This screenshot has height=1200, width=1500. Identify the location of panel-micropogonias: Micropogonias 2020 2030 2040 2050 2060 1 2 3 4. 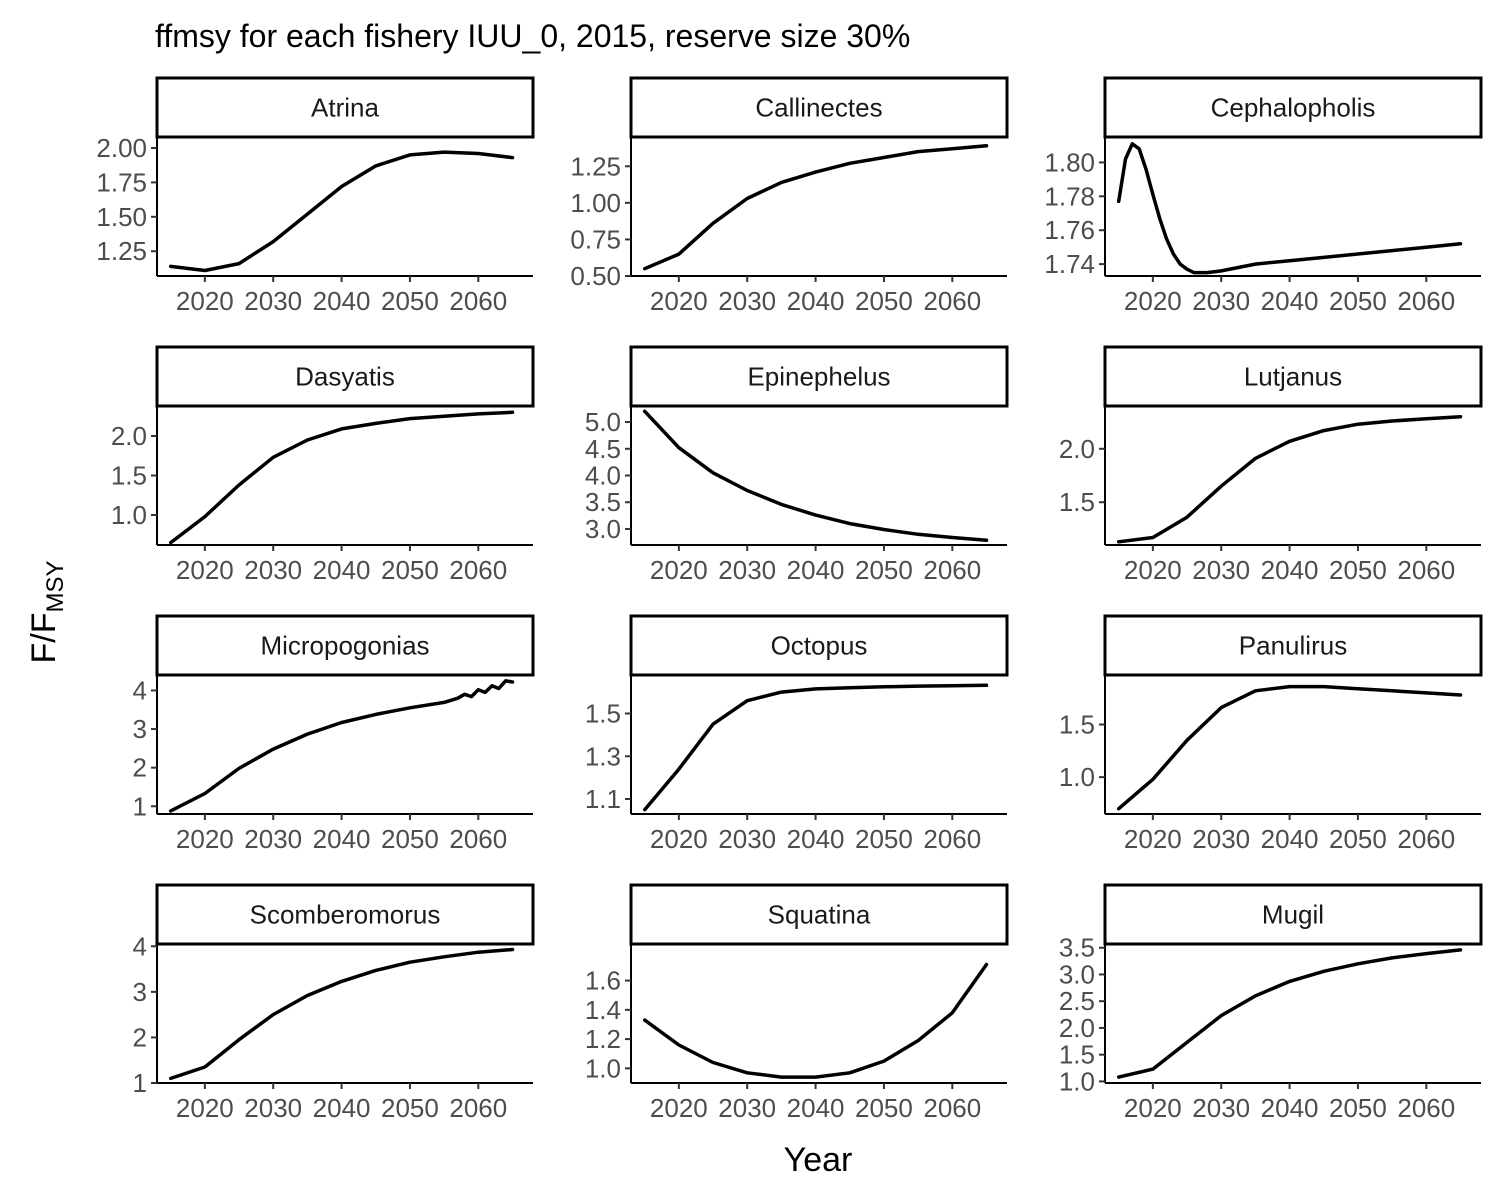
(334, 734).